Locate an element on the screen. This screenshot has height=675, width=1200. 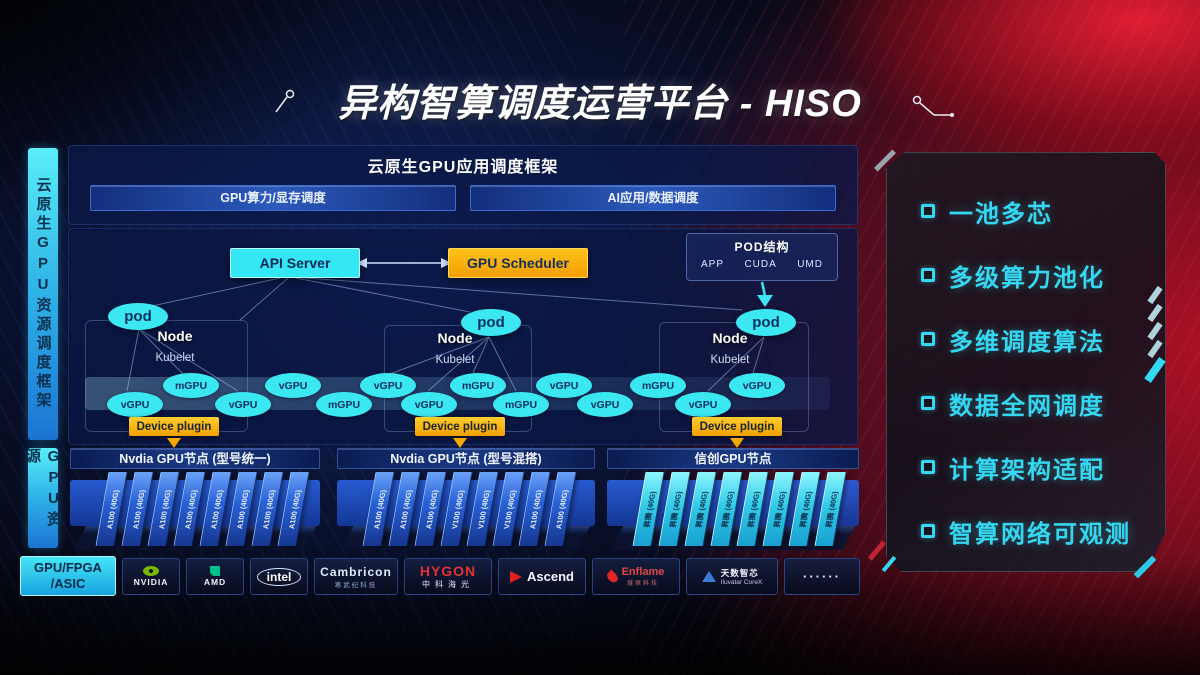
api-server-box: API Server is located at coordinates (295, 263).